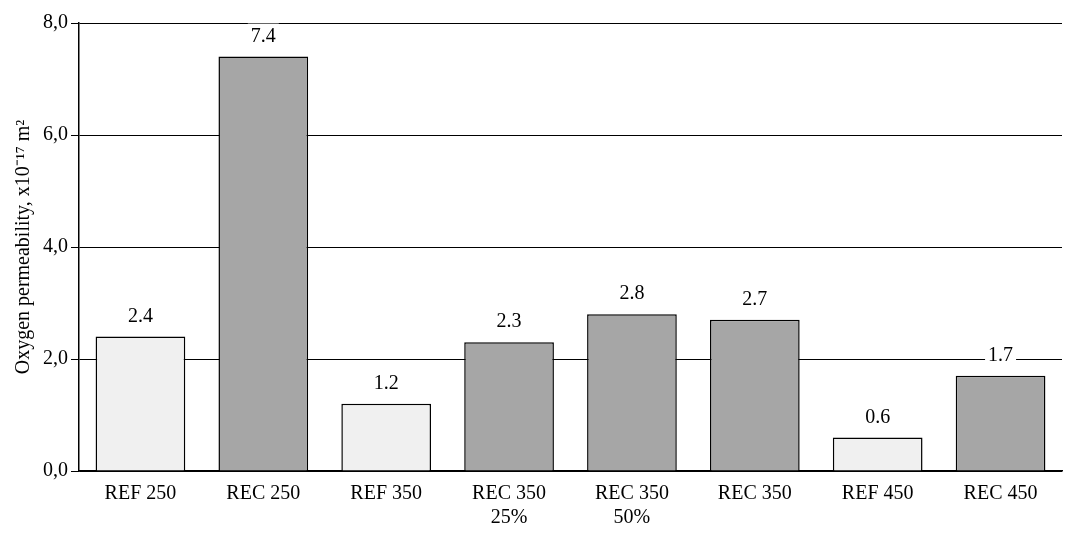  What do you see at coordinates (23, 247) in the screenshot?
I see `y-axis-title: Oxygen permeability, x10⁻¹⁷ m²` at bounding box center [23, 247].